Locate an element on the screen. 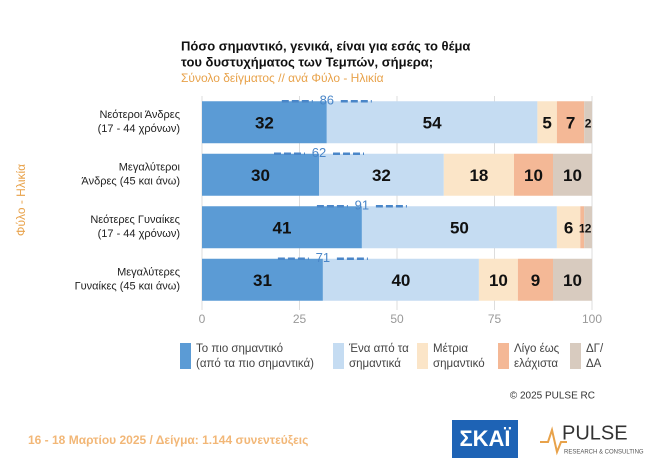 This screenshot has height=466, width=650. value-label: 7 is located at coordinates (570, 123).